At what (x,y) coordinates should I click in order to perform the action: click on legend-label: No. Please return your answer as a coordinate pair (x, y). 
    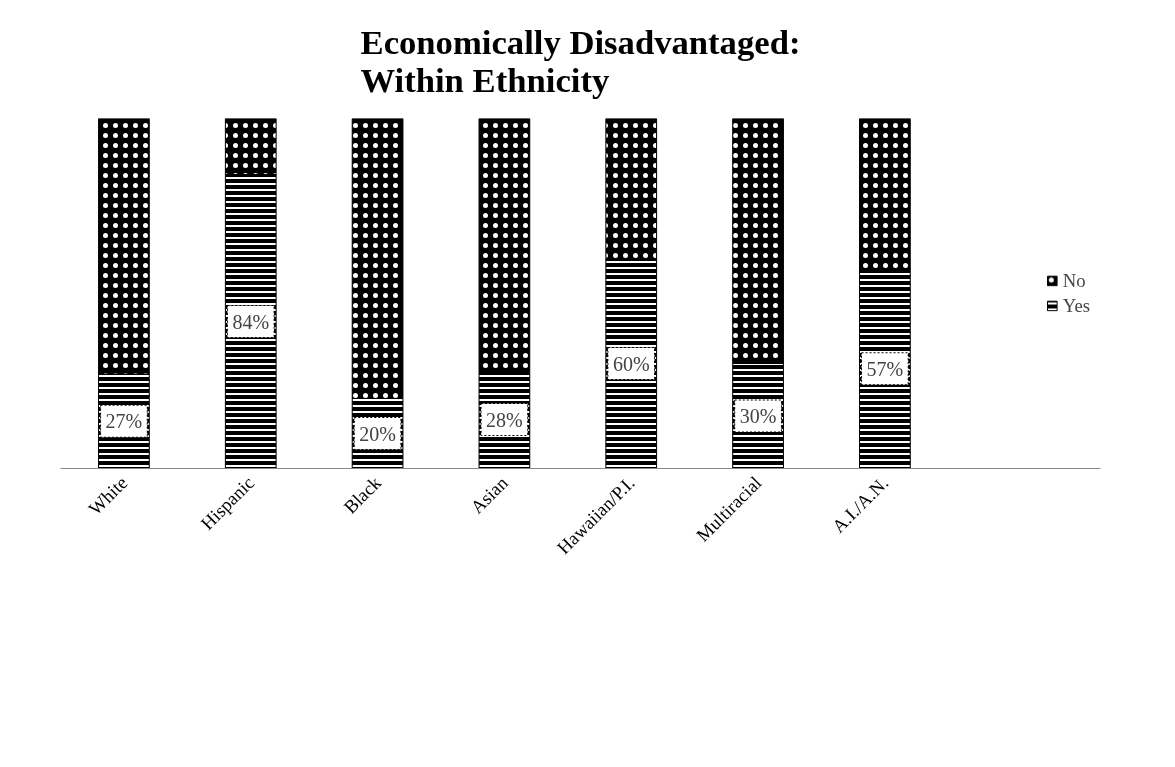
    Looking at the image, I should click on (1074, 280).